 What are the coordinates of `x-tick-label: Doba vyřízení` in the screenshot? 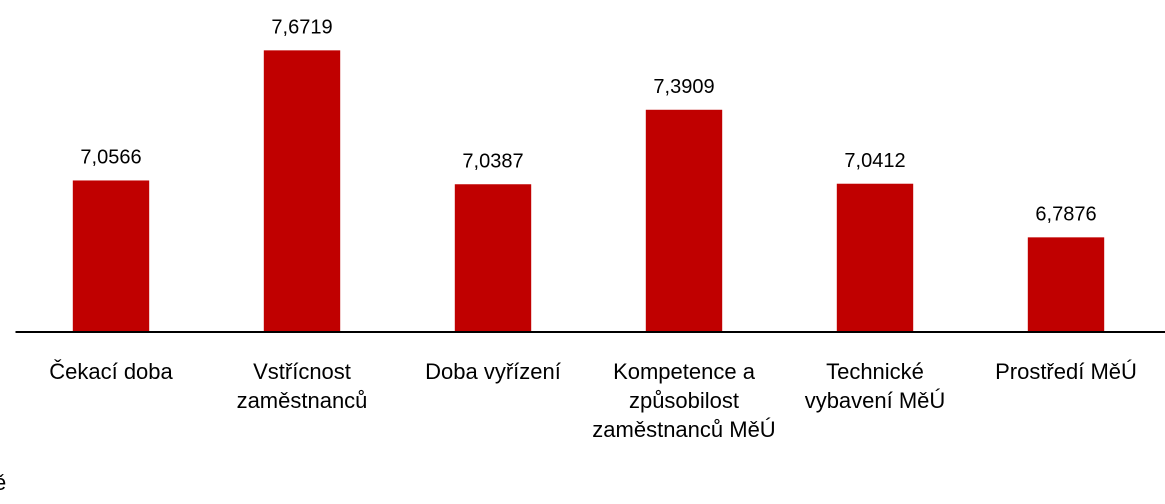 It's located at (493, 371).